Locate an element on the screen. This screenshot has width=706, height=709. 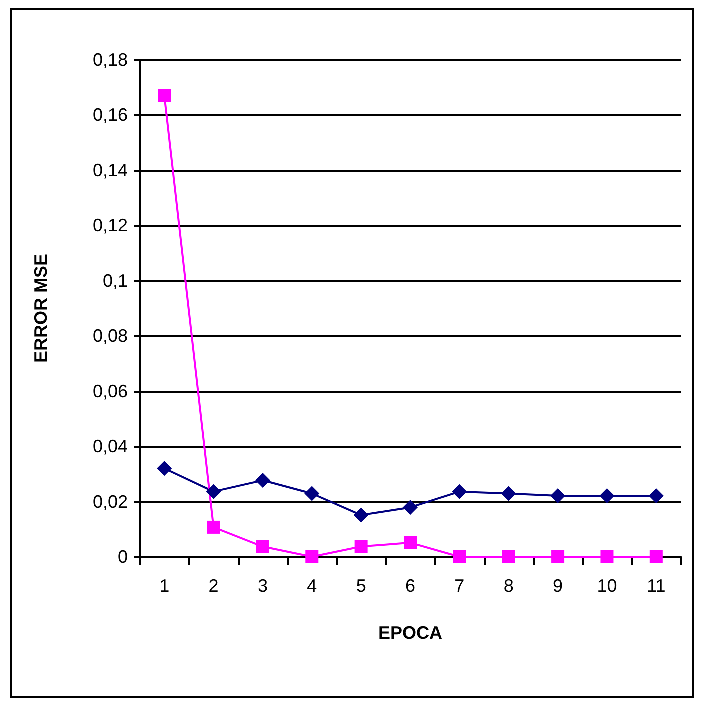
y-tick-label: 0,12 is located at coordinates (110, 226).